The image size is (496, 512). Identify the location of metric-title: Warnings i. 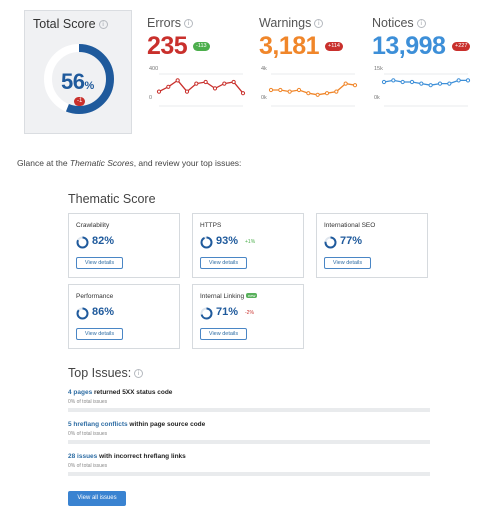
(291, 23).